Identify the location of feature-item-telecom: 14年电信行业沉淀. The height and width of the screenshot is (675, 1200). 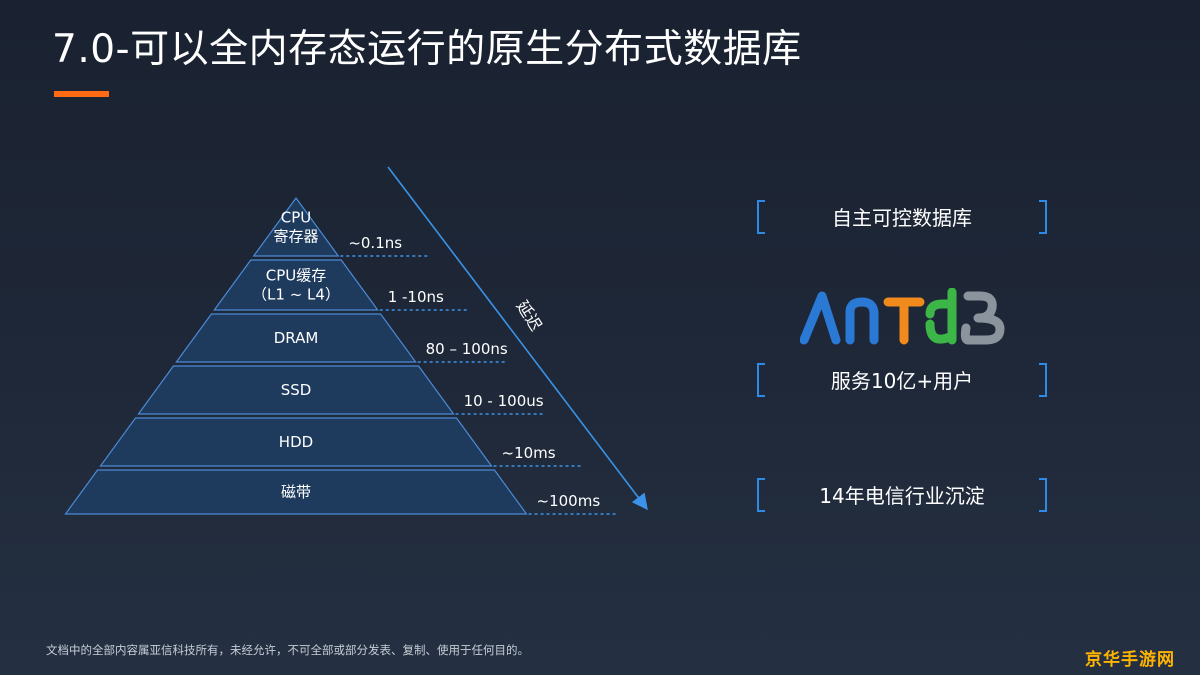
(902, 496).